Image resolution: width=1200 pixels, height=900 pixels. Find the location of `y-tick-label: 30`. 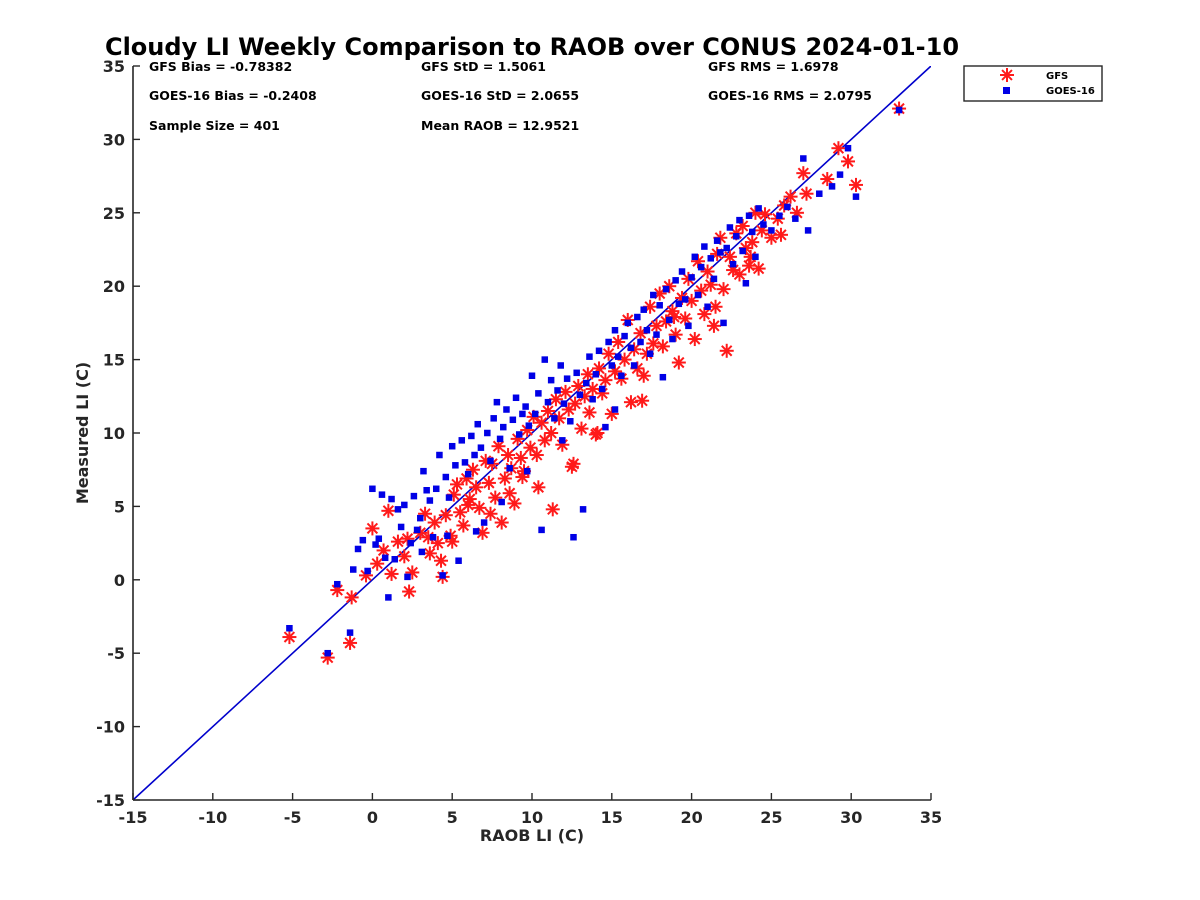

y-tick-label: 30 is located at coordinates (114, 139).